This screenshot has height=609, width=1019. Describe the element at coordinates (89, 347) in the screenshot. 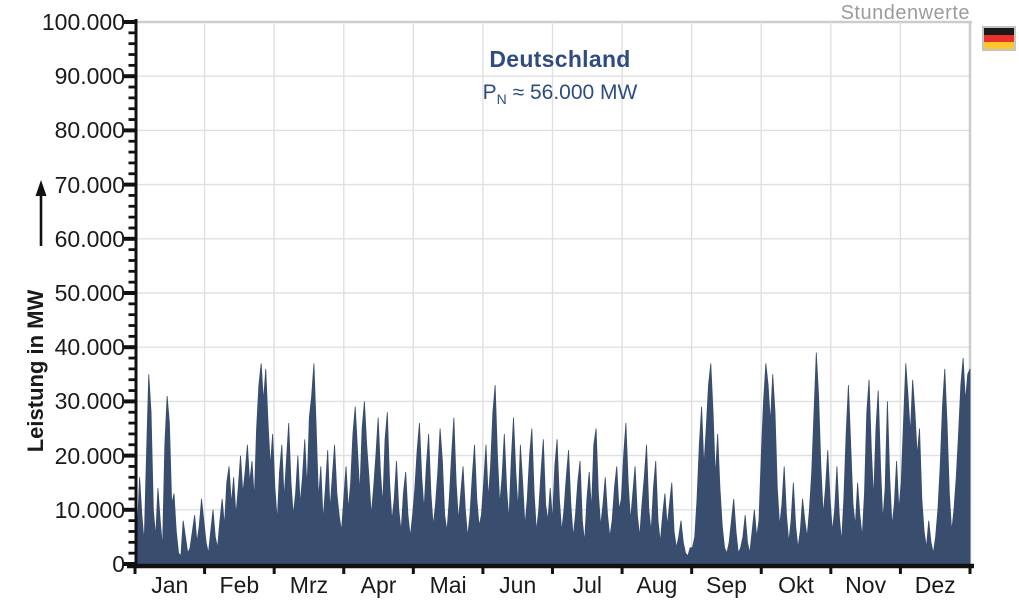

I see `y-tick-label: 40.000` at that location.